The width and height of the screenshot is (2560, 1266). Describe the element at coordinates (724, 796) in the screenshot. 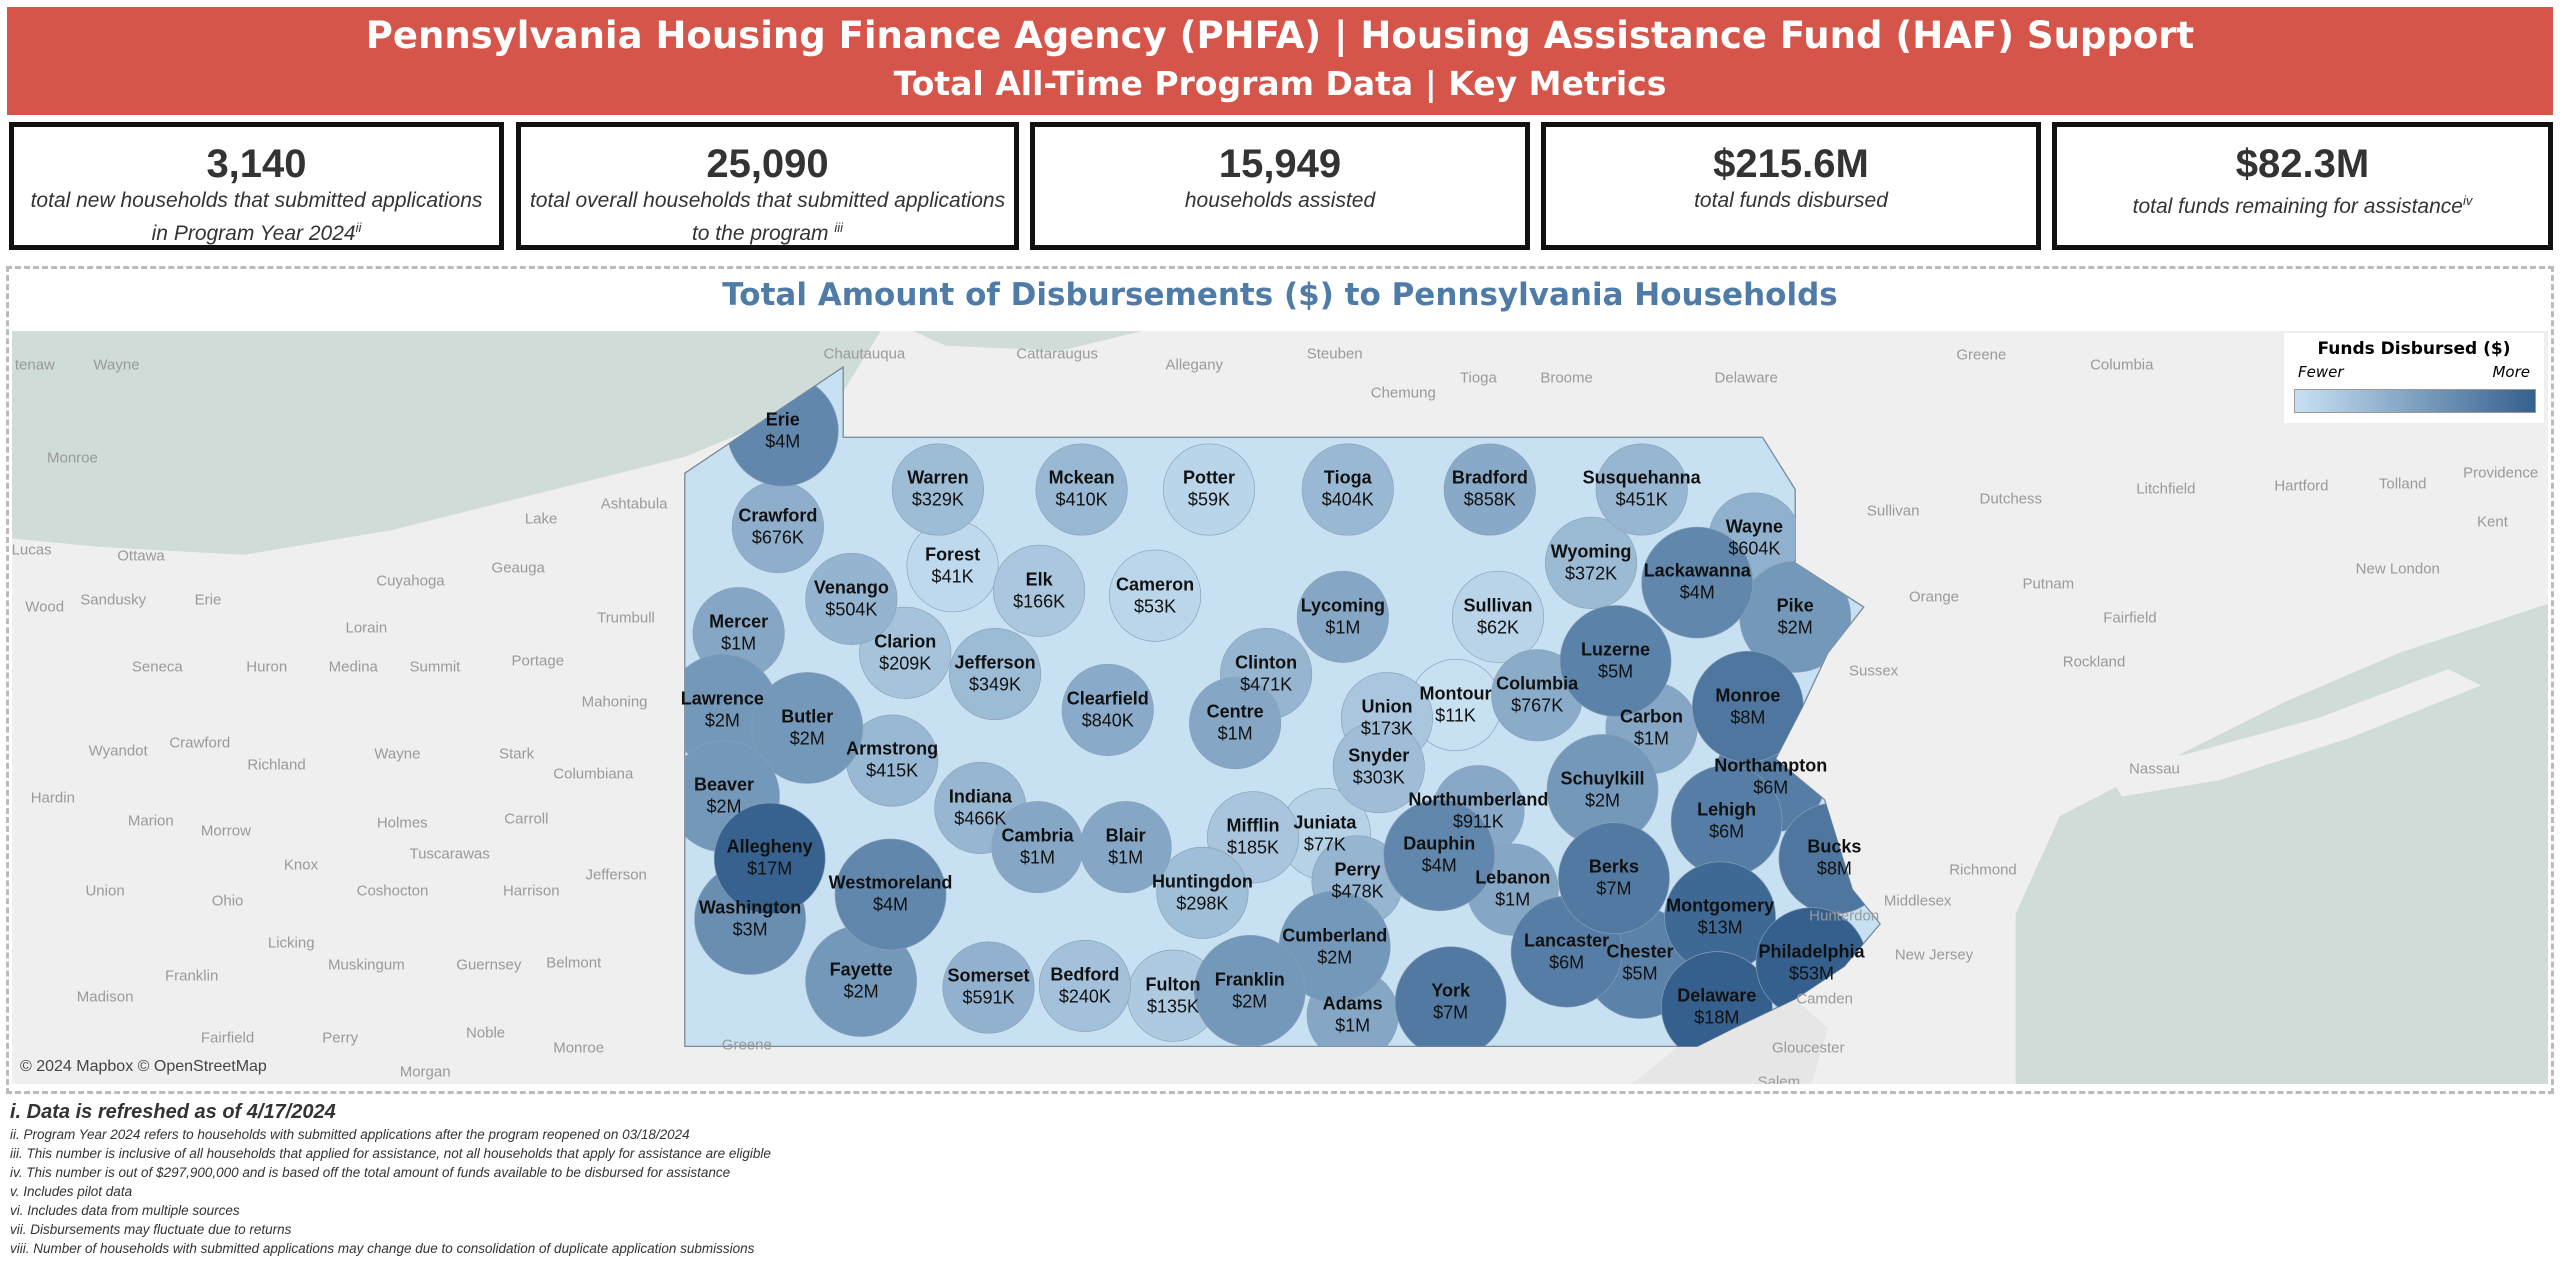

I see `county-label-beaver: Beaver $2M` at that location.